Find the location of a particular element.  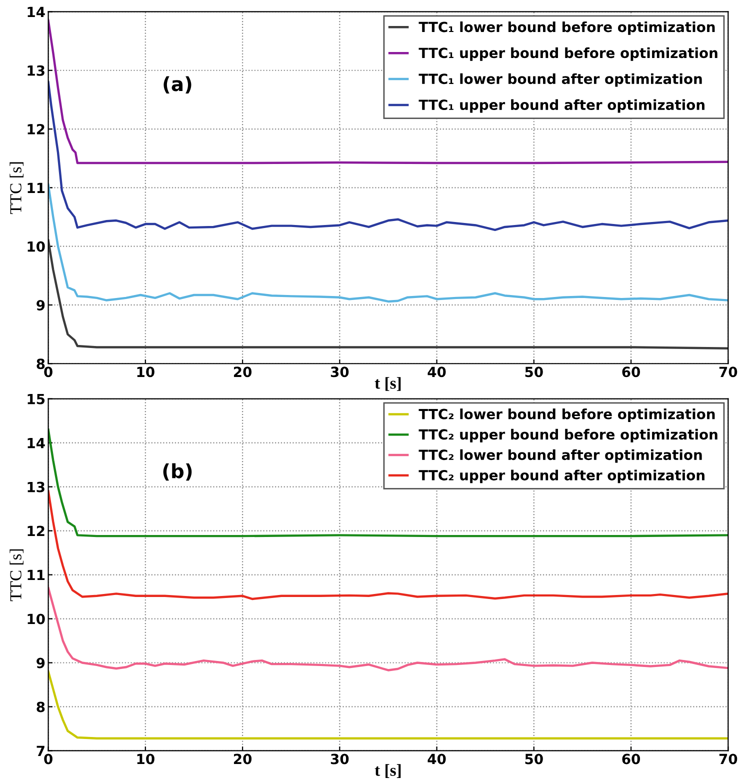

annotation: (b) is located at coordinates (177, 472).